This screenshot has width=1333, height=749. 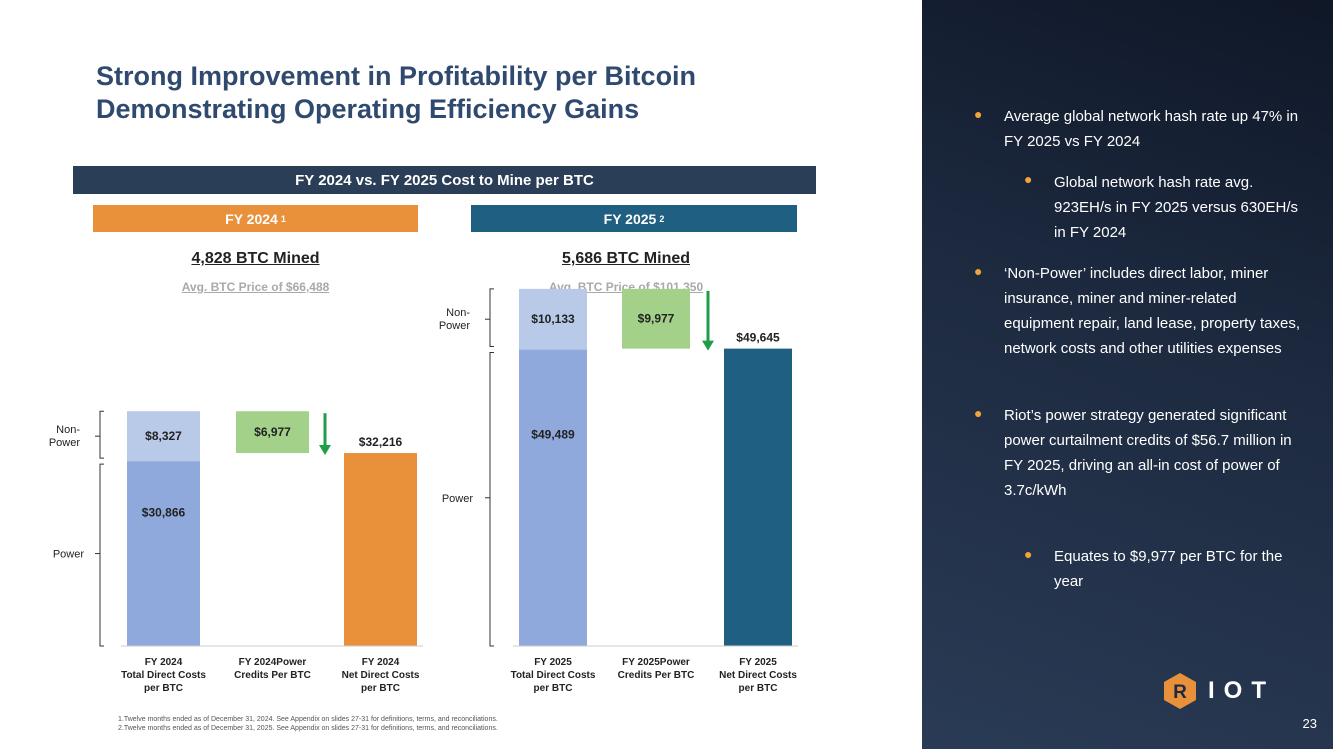 What do you see at coordinates (69, 555) in the screenshot?
I see `fy2024-power-bracket-label: Power` at bounding box center [69, 555].